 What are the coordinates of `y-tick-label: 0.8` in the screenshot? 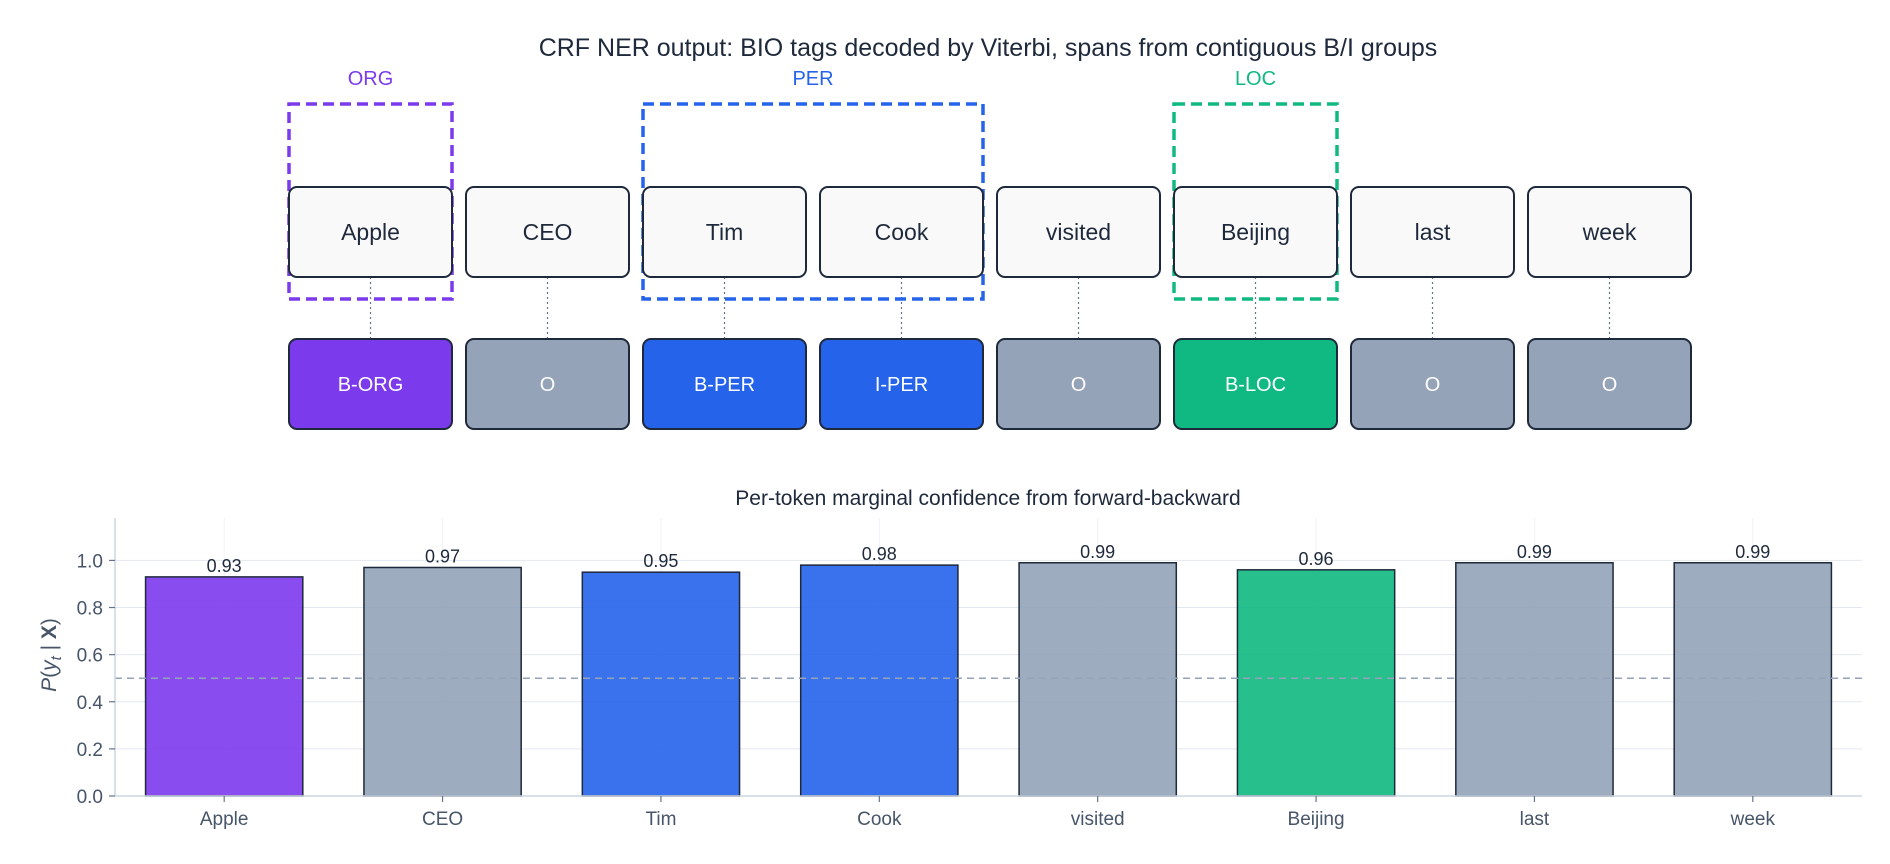 It's located at (90, 609).